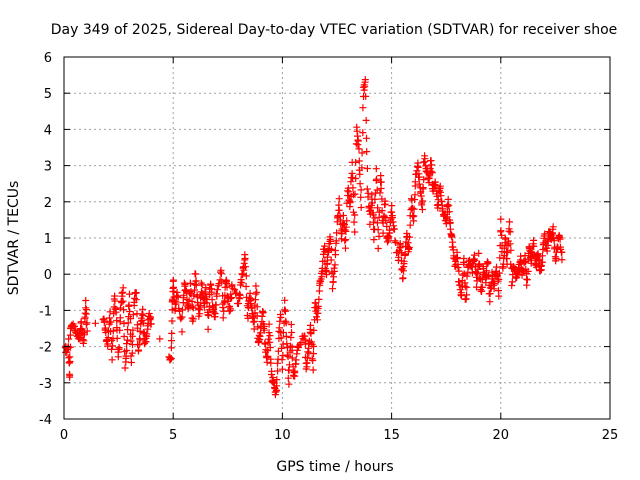 This screenshot has height=480, width=640. I want to click on y-axis-label: SDTVAR / TECUs, so click(14, 238).